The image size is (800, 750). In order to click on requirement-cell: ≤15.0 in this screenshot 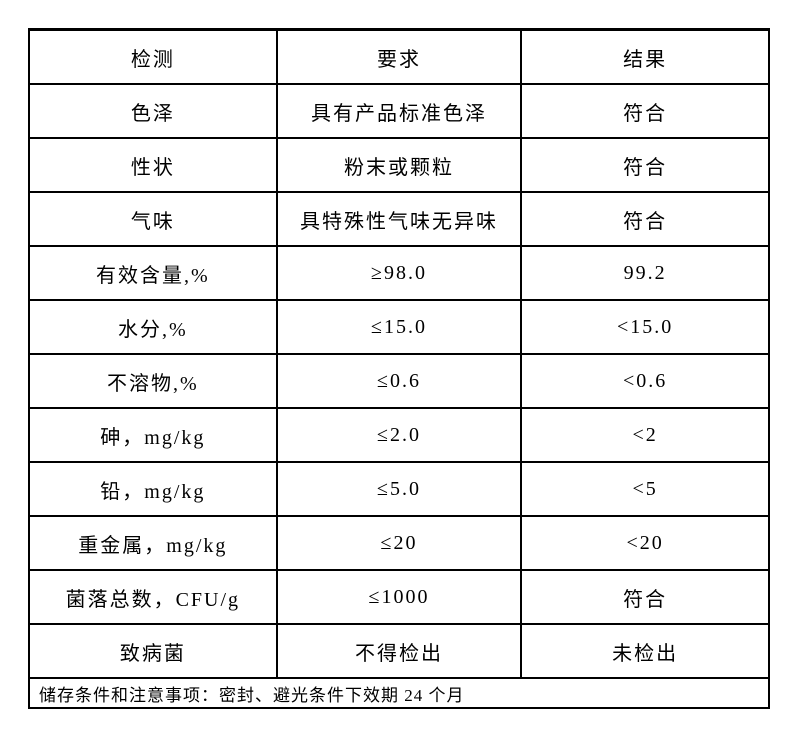, I will do `click(399, 327)`.